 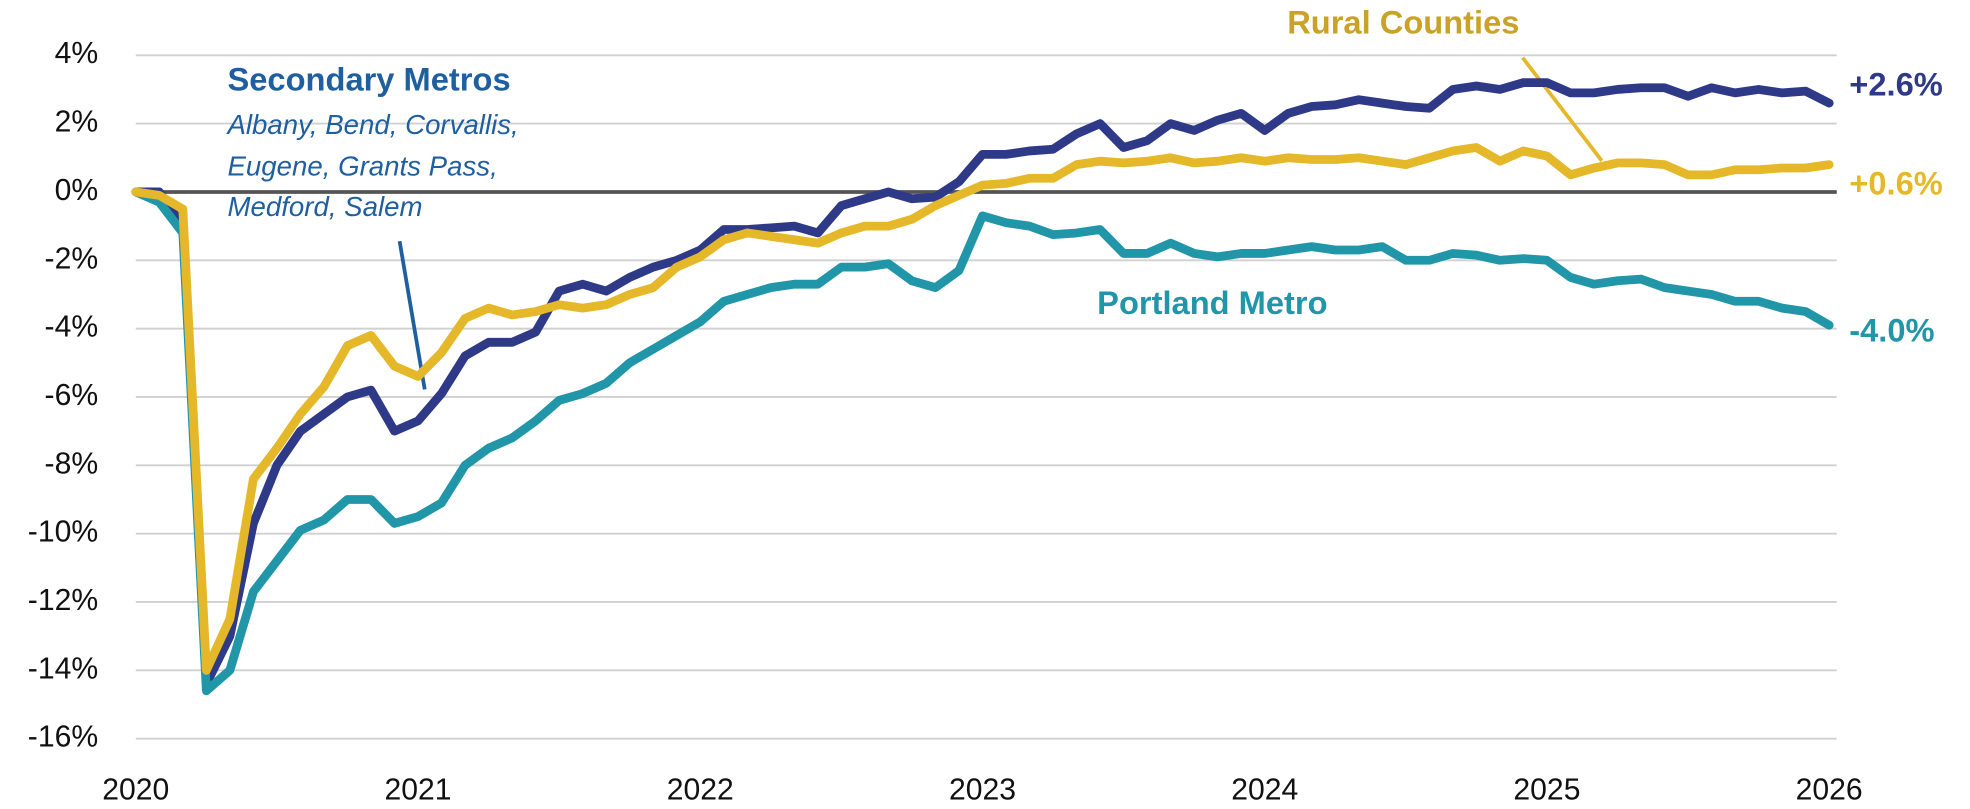 What do you see at coordinates (1896, 183) in the screenshot?
I see `end-label: +0.6%` at bounding box center [1896, 183].